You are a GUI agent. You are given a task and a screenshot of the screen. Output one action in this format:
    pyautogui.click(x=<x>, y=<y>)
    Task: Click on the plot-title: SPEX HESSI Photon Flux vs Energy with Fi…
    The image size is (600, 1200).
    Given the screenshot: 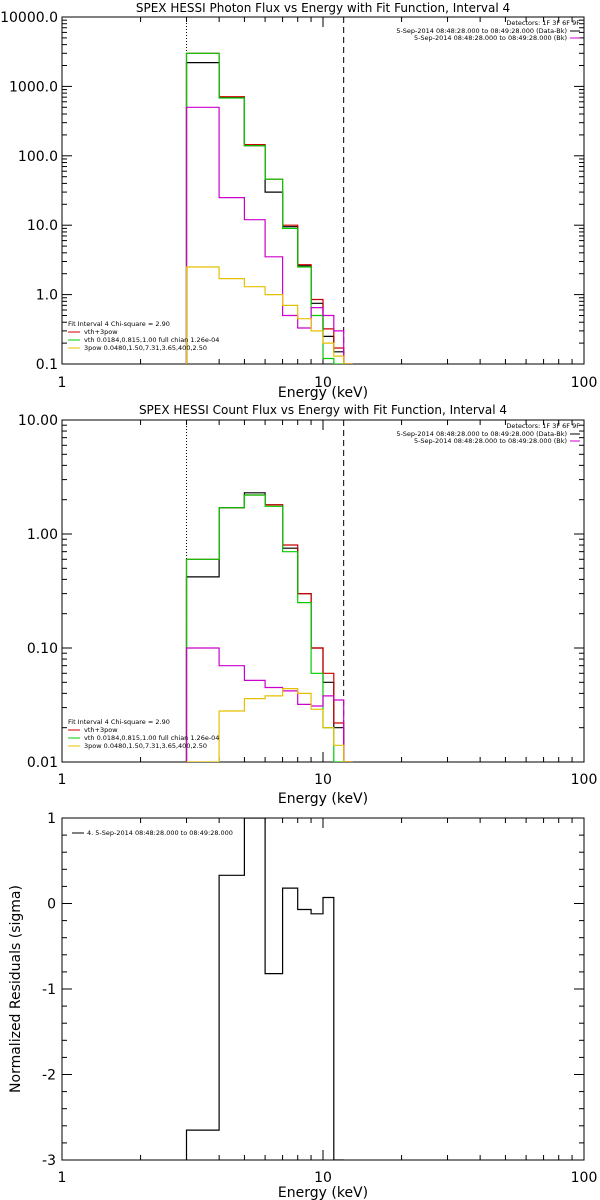 What is the action you would take?
    pyautogui.click(x=323, y=8)
    